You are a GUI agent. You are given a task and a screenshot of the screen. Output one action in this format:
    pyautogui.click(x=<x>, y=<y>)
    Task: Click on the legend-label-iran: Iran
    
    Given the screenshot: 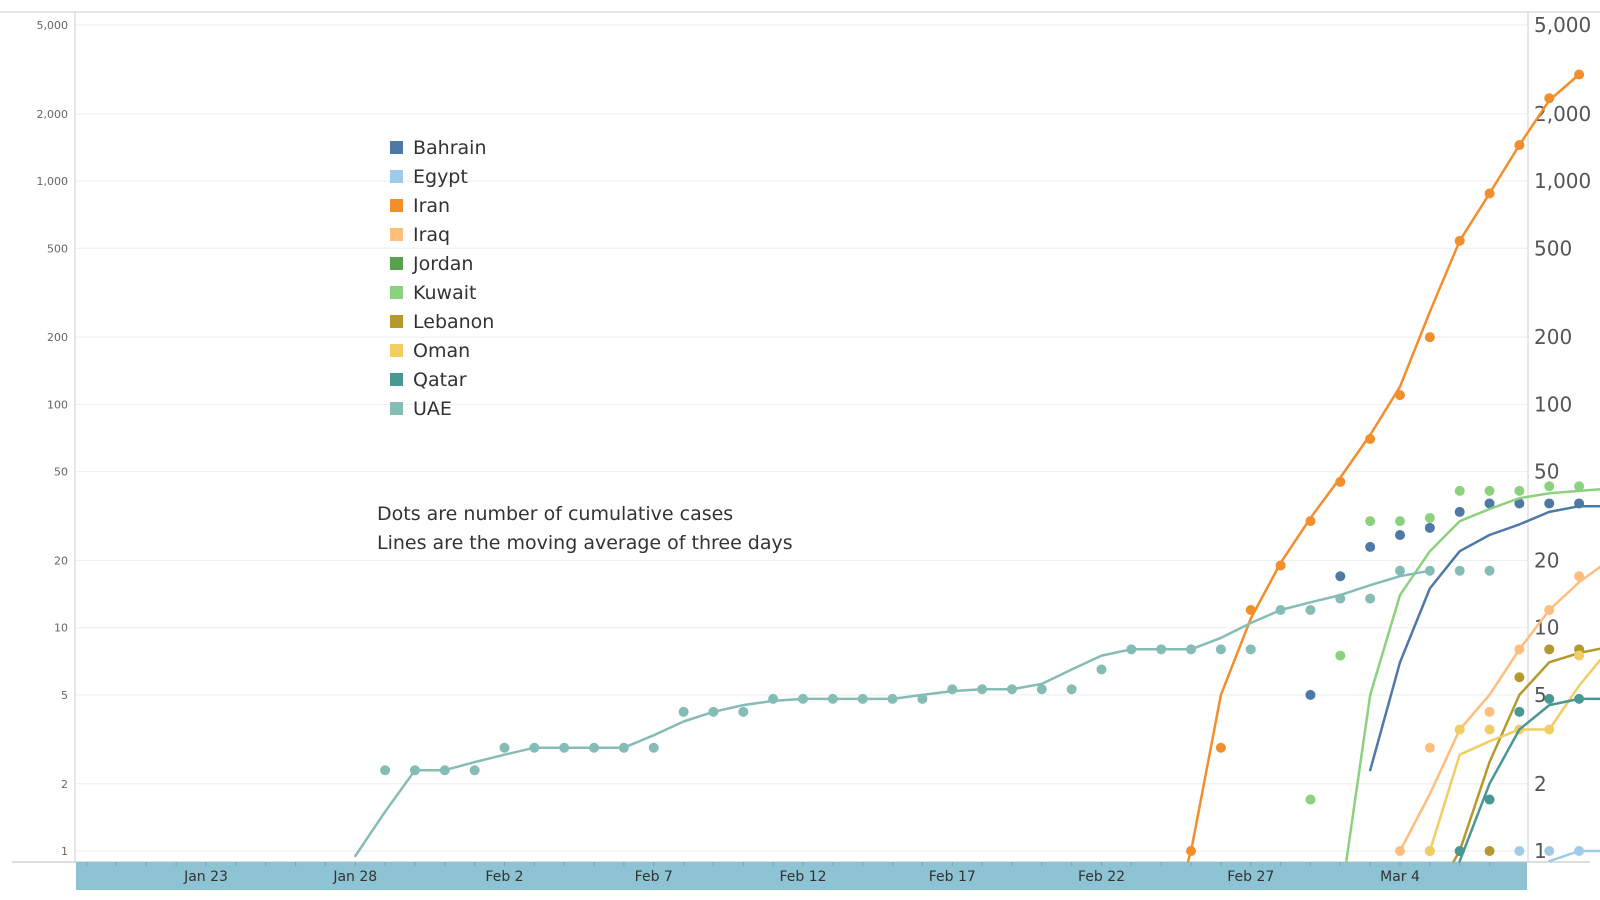 What is the action you would take?
    pyautogui.click(x=432, y=205)
    